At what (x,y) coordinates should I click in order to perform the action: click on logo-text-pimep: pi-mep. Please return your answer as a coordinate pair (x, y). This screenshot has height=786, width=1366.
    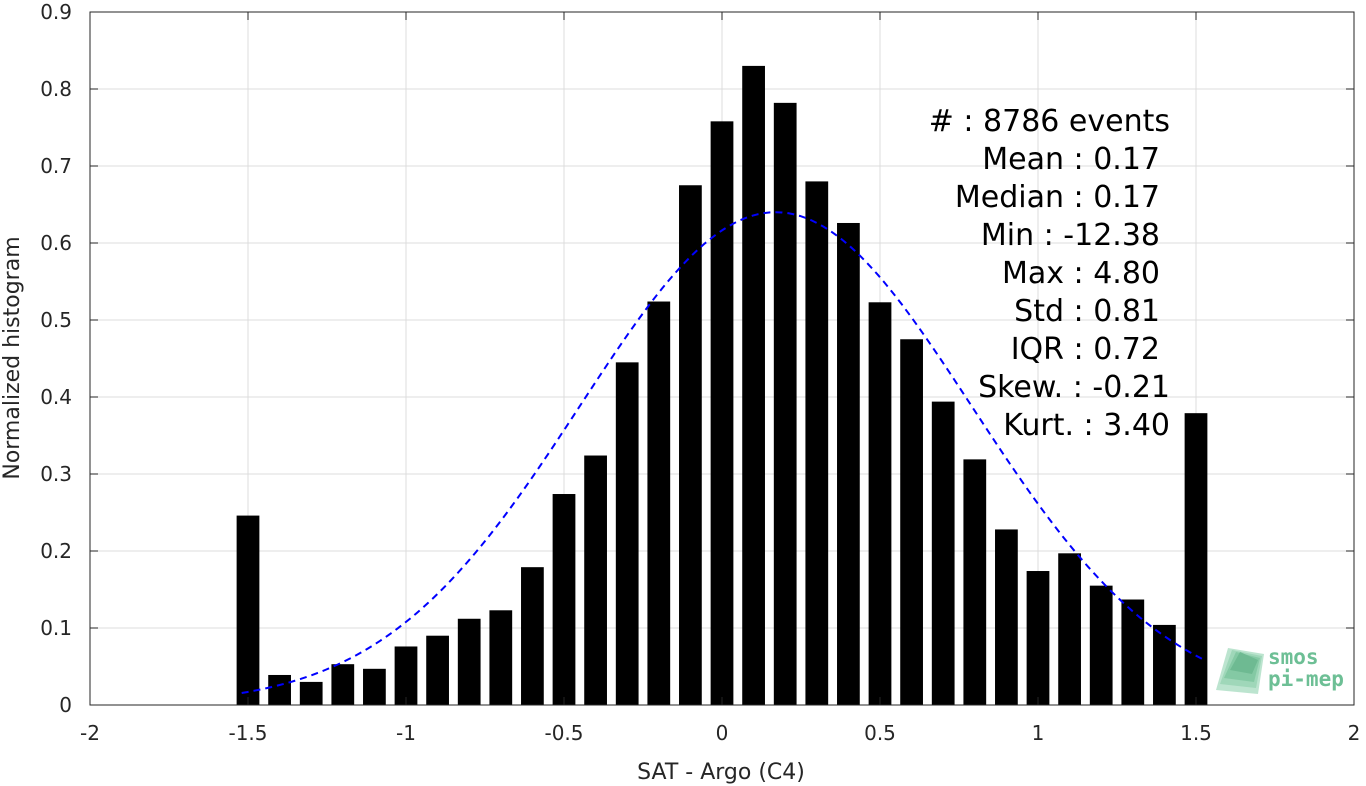
    Looking at the image, I should click on (1306, 679).